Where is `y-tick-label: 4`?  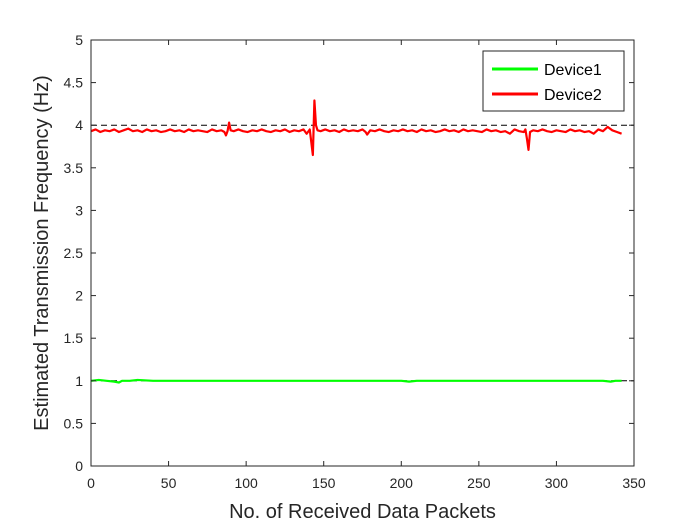 y-tick-label: 4 is located at coordinates (79, 125).